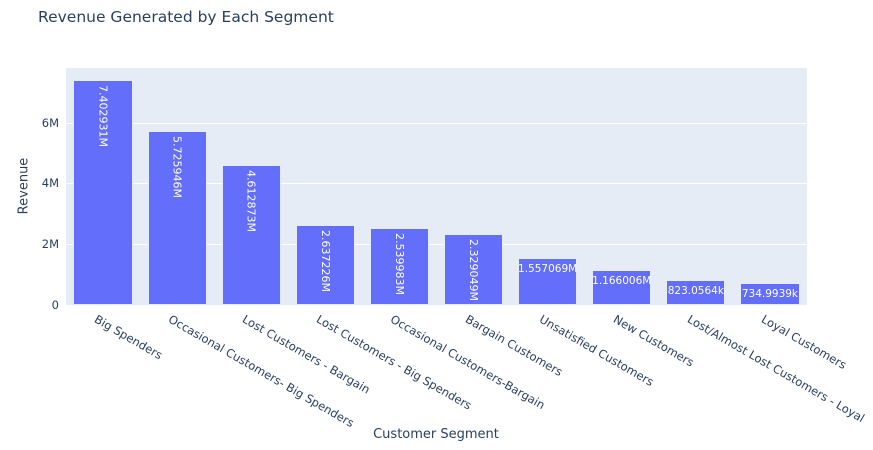 Image resolution: width=873 pixels, height=450 pixels. What do you see at coordinates (177, 217) in the screenshot?
I see `bar: 5.725946M` at bounding box center [177, 217].